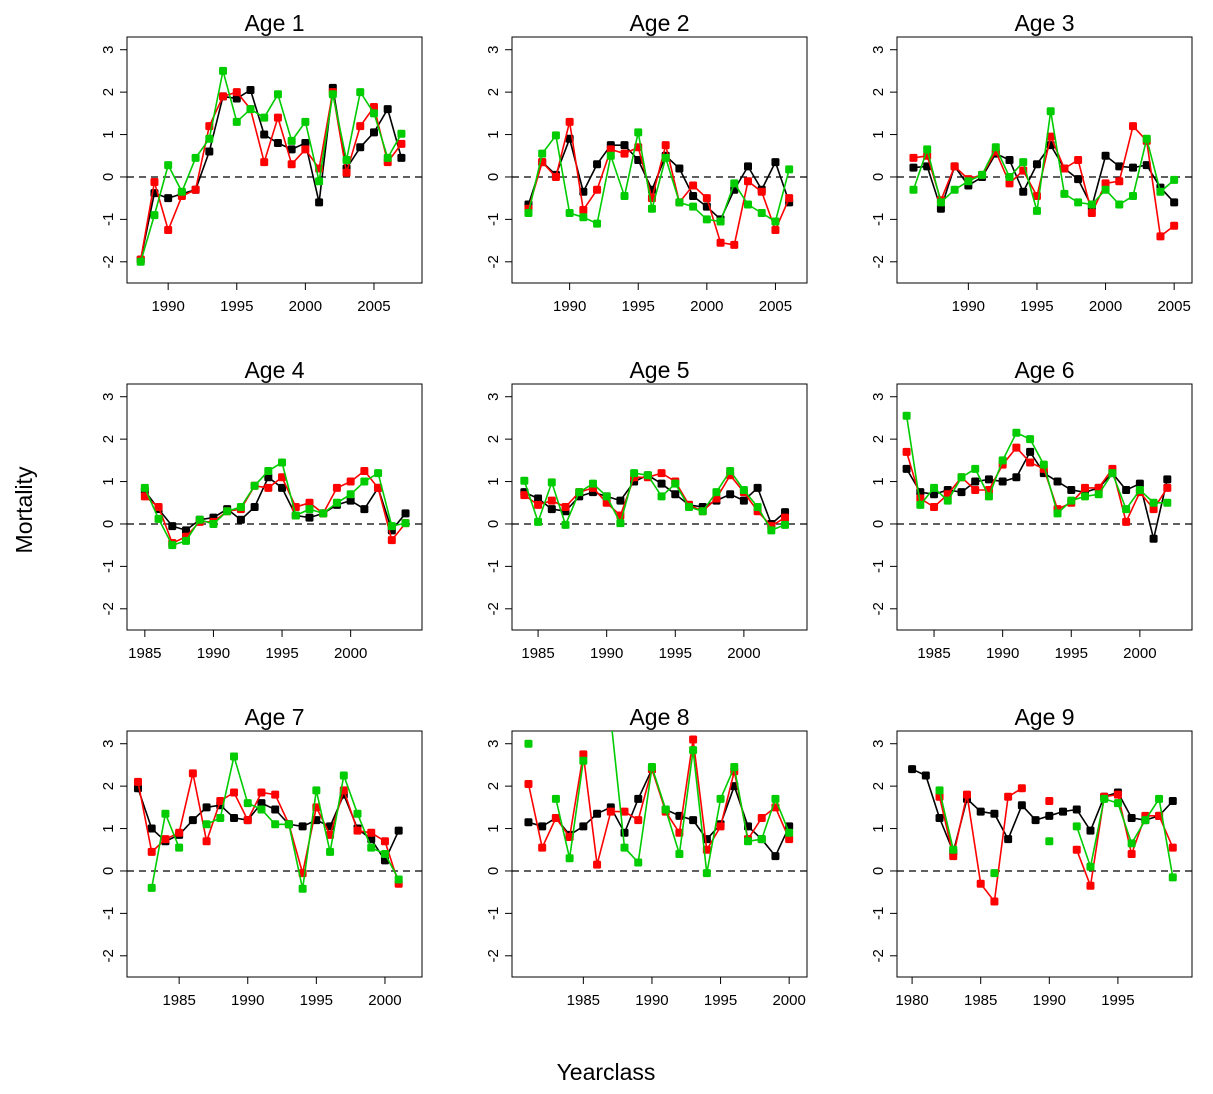  I want to click on x-axis-label: Yearclass, so click(606, 1072).